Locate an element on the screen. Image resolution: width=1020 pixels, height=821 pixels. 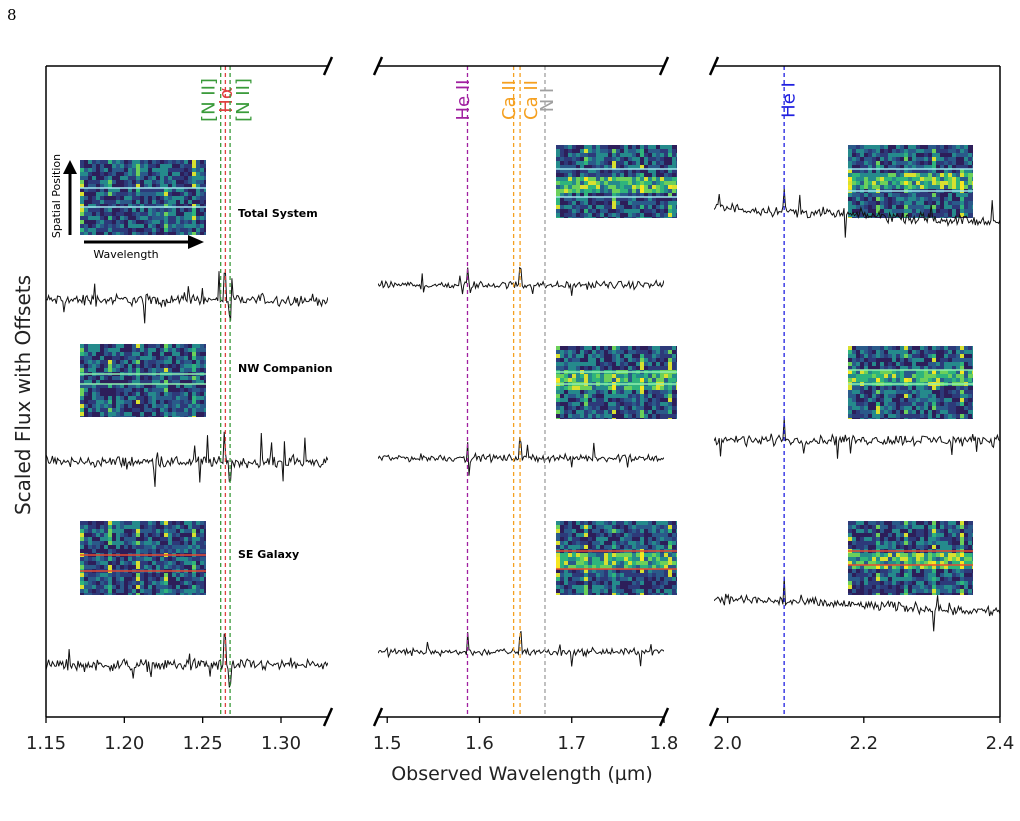
page-number: 8 is located at coordinates (12, 15).